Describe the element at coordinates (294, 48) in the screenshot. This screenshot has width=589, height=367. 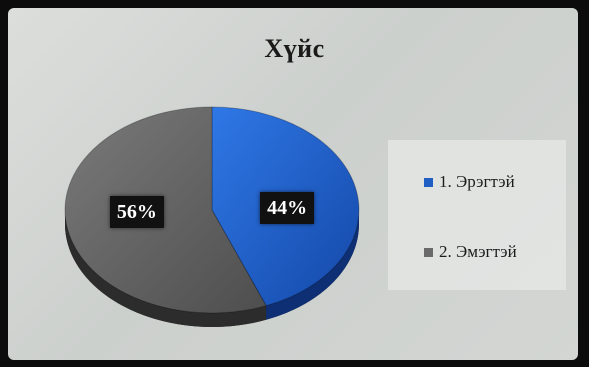
I see `chart-title: Хүйс` at that location.